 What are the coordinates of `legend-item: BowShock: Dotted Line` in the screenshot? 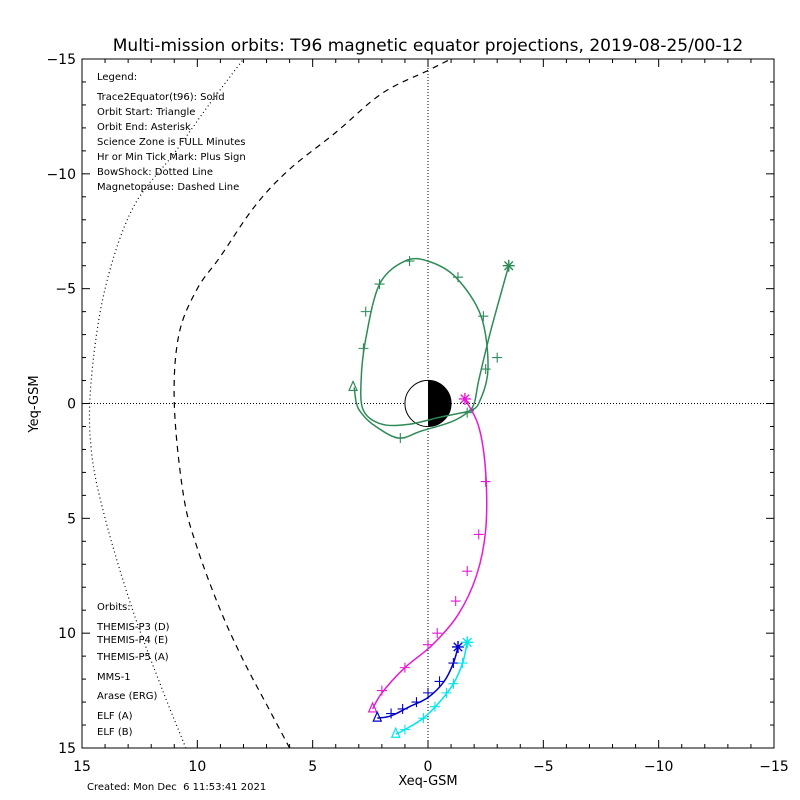 It's located at (155, 172).